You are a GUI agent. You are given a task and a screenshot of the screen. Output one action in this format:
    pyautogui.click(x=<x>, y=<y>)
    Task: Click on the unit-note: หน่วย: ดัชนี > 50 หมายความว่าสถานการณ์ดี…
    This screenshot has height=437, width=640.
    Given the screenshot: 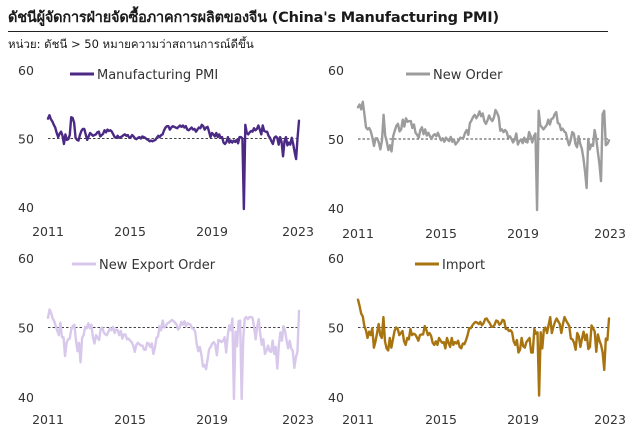 What is the action you would take?
    pyautogui.click(x=131, y=44)
    